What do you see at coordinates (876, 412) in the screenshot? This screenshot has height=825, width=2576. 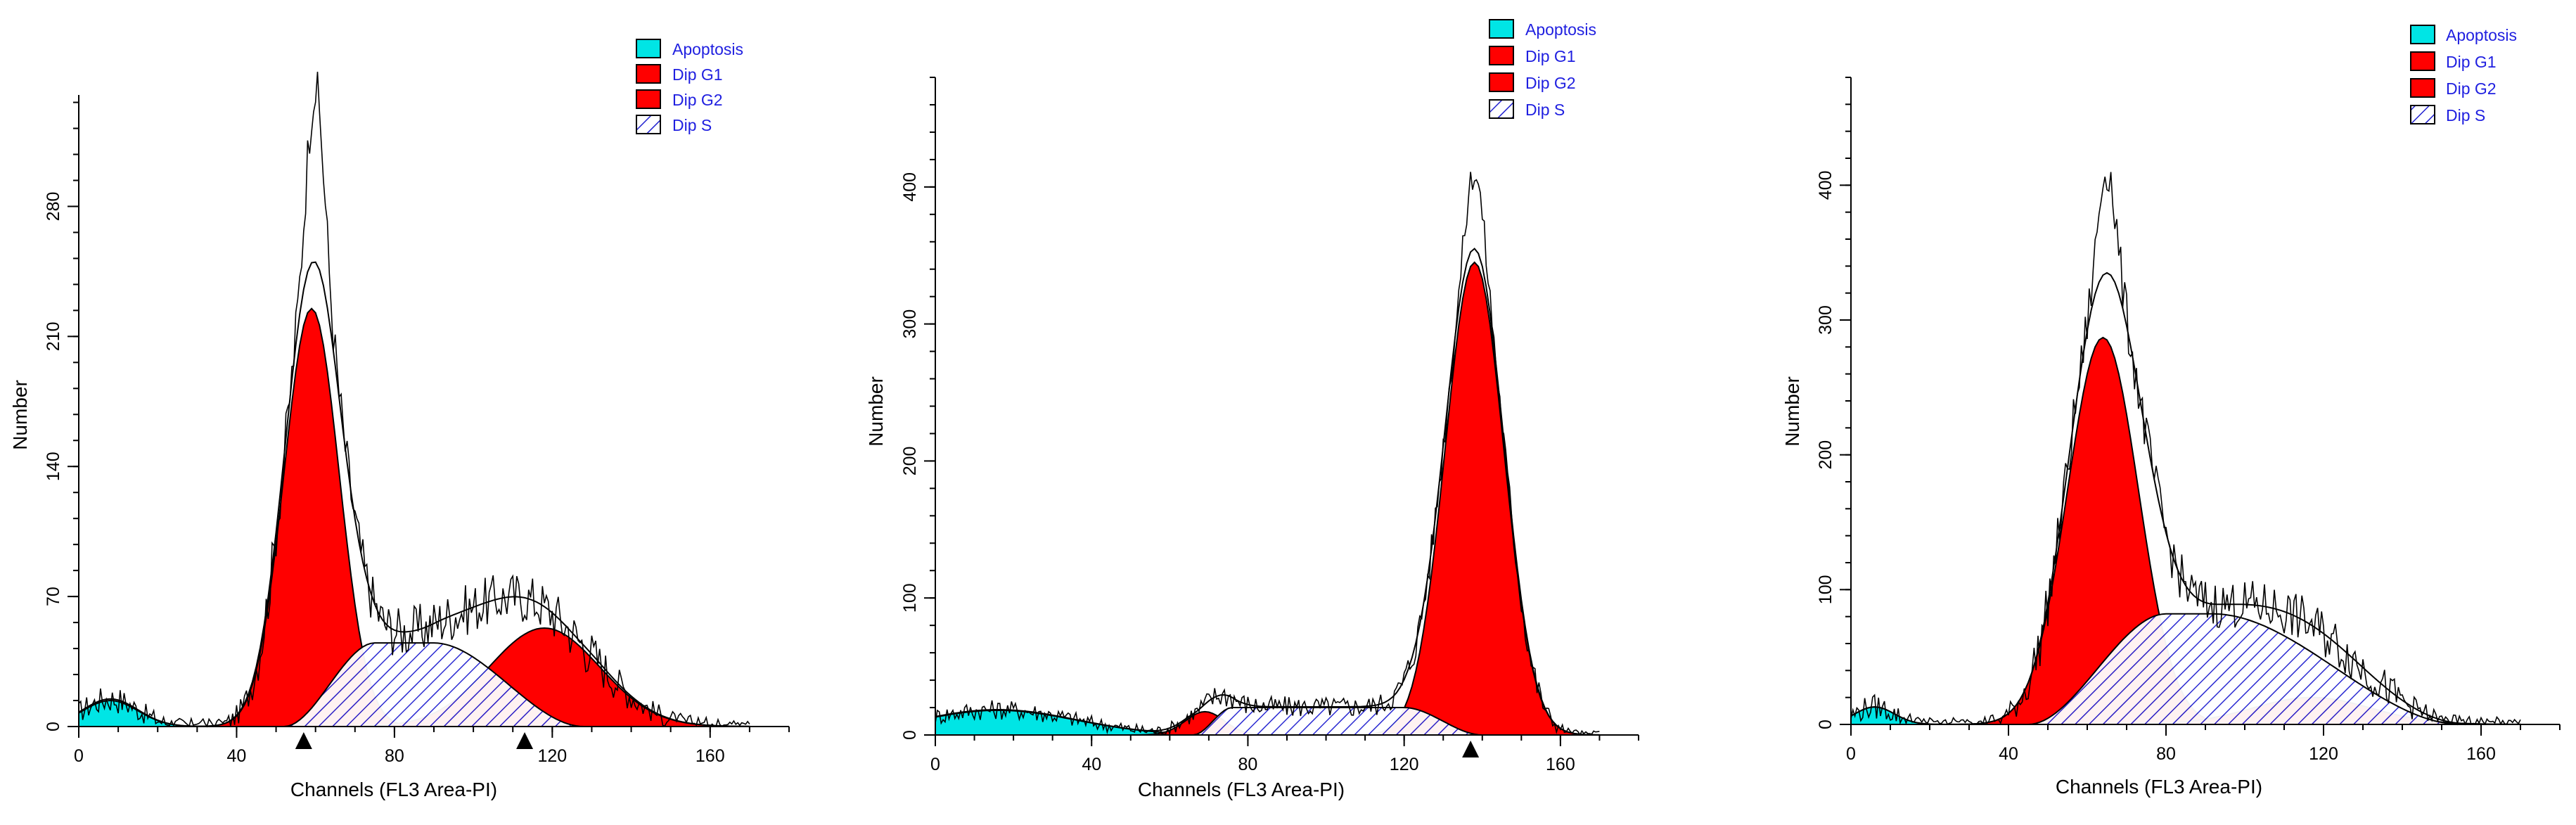 I see `panel-2-y-axis-title: Number` at bounding box center [876, 412].